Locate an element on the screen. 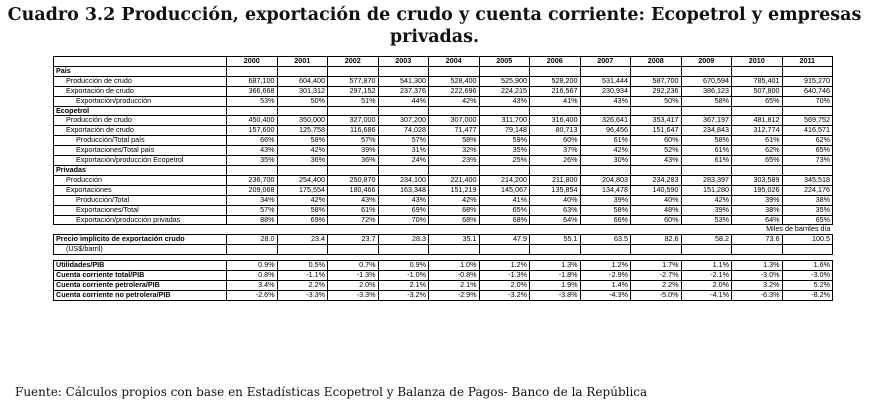 The width and height of the screenshot is (869, 411). value-cell: 5.2% is located at coordinates (807, 285).